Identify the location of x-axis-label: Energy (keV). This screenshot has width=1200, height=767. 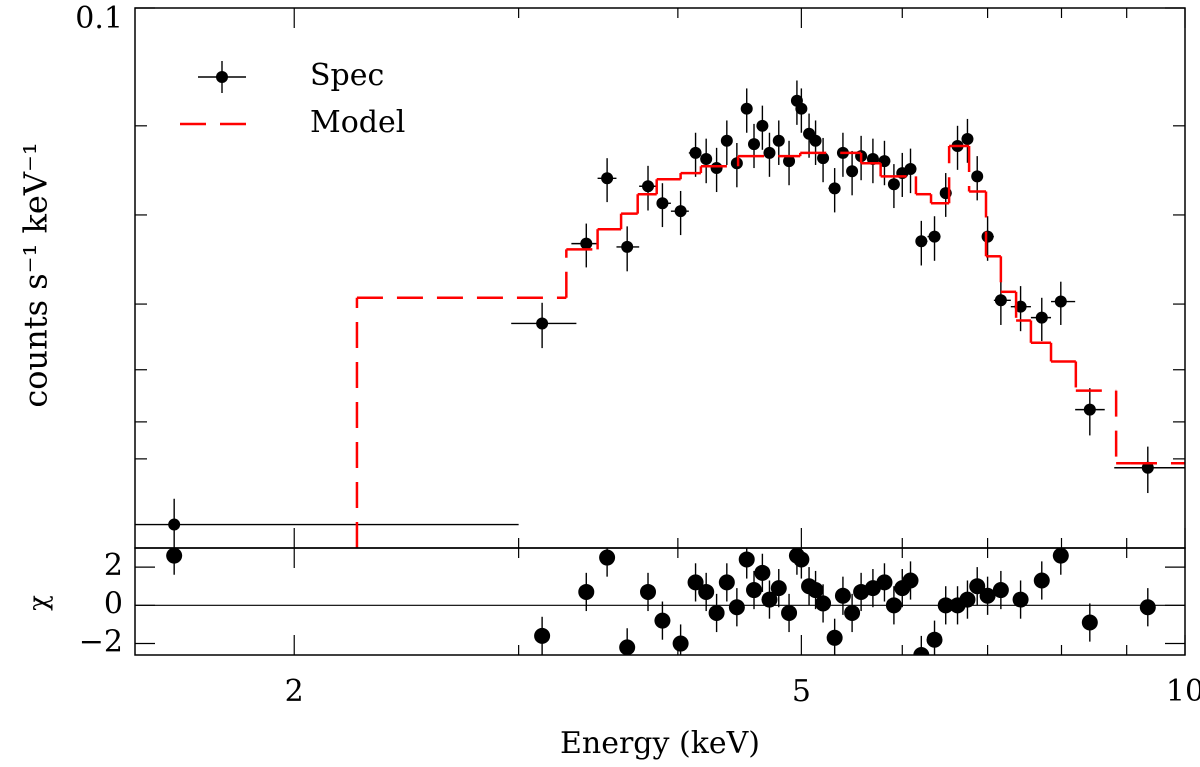
(660, 743).